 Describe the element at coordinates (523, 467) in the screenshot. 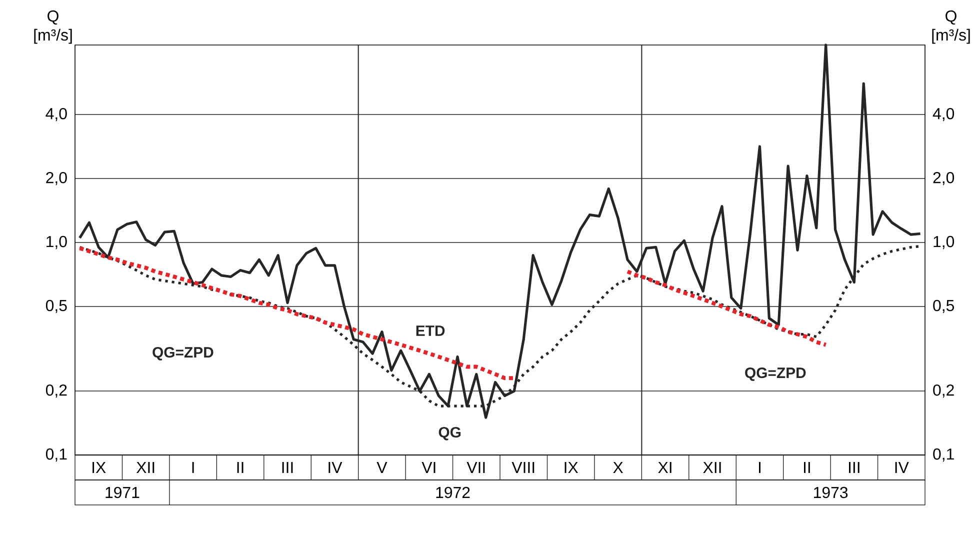

I see `x-tick-label: VIII` at that location.